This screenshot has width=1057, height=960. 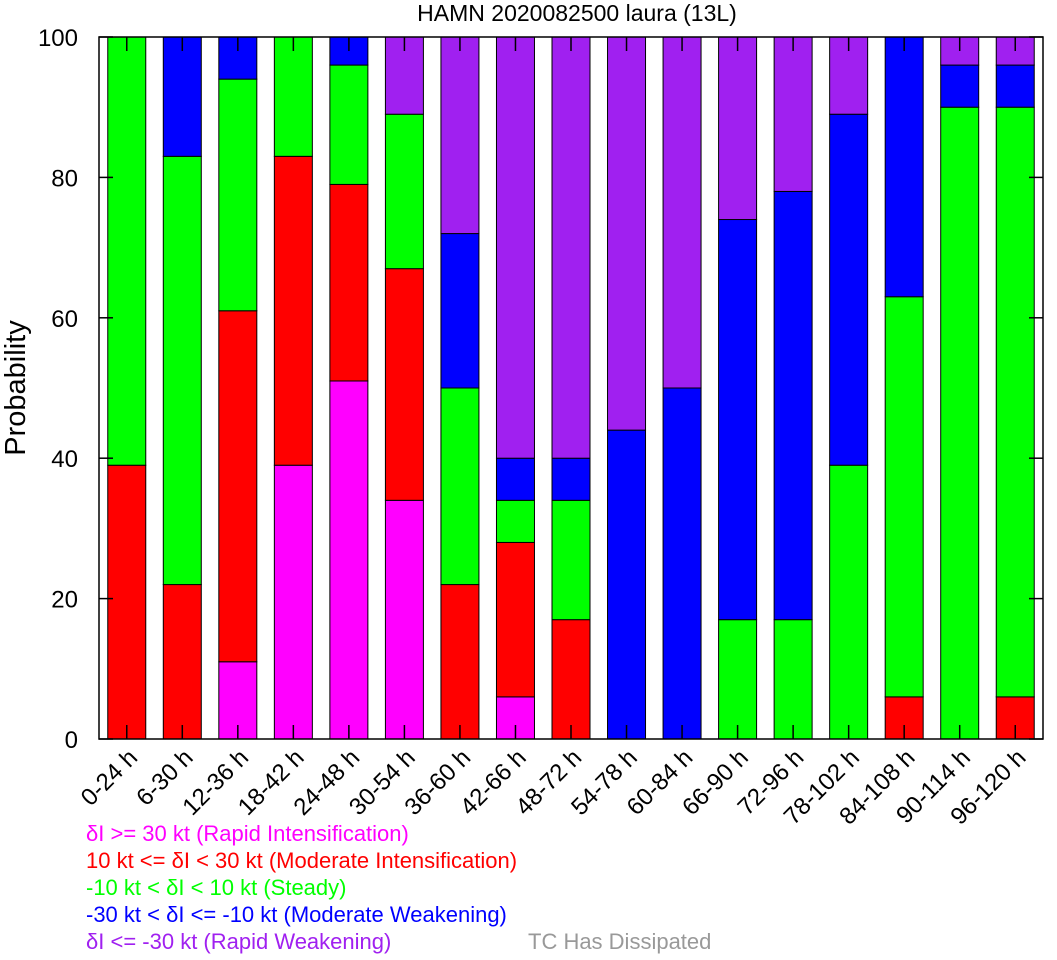 I want to click on bar-rapid-intensification-18-42-h, so click(x=293, y=602).